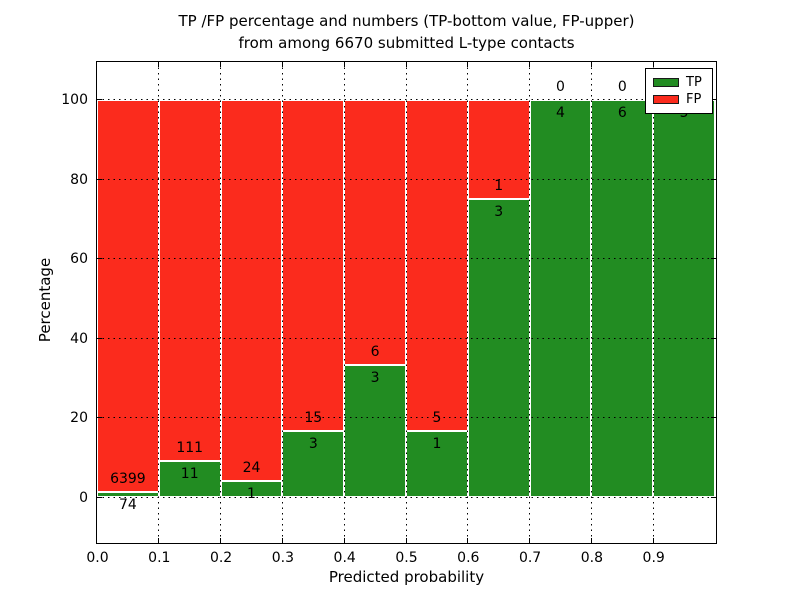  Describe the element at coordinates (159, 558) in the screenshot. I see `x-tick-label: 0.1` at that location.